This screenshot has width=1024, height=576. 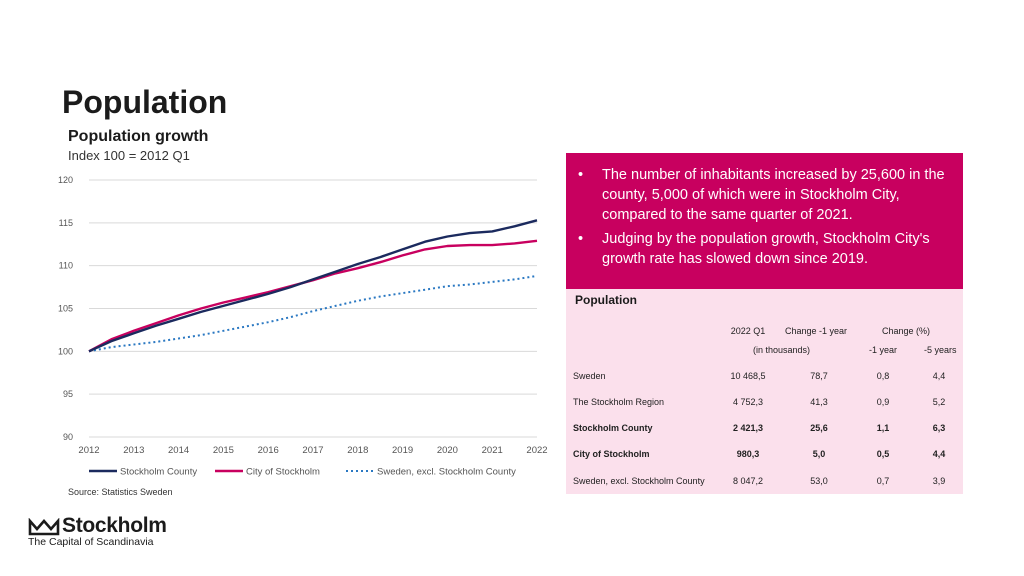 I want to click on row-label: Sweden, so click(x=589, y=376).